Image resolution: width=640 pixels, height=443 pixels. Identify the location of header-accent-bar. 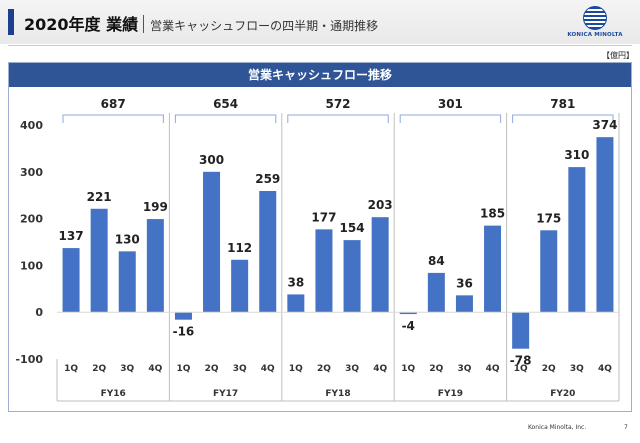
(11, 22).